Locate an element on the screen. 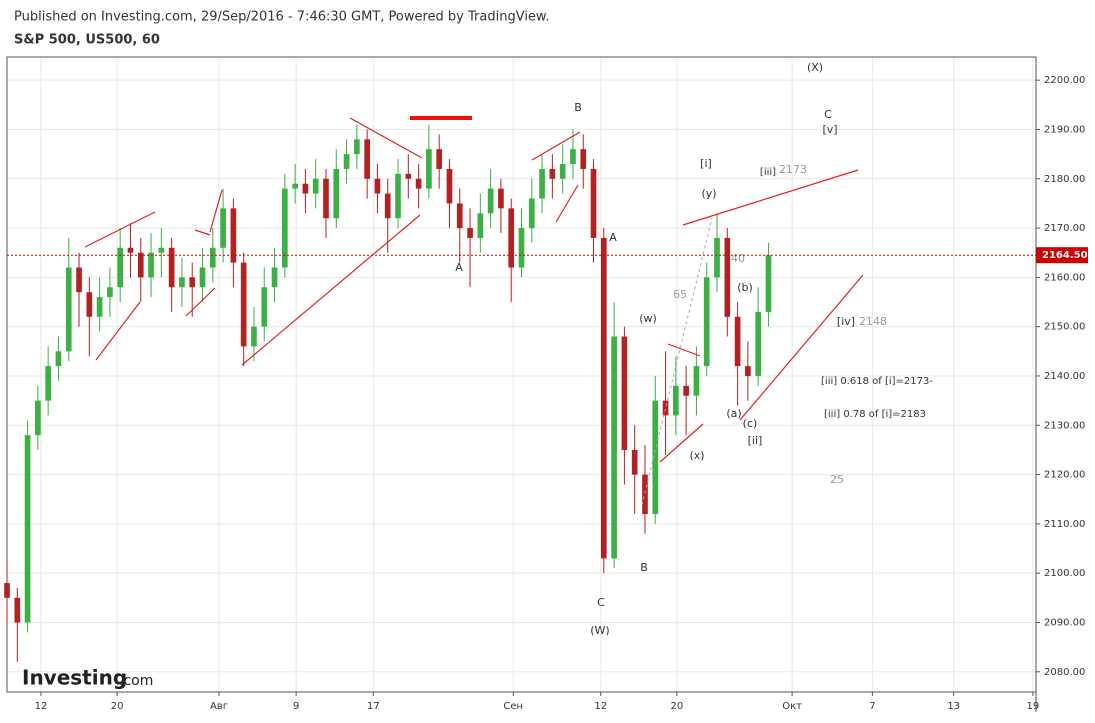 The height and width of the screenshot is (723, 1095). wave-label: [i] is located at coordinates (706, 163).